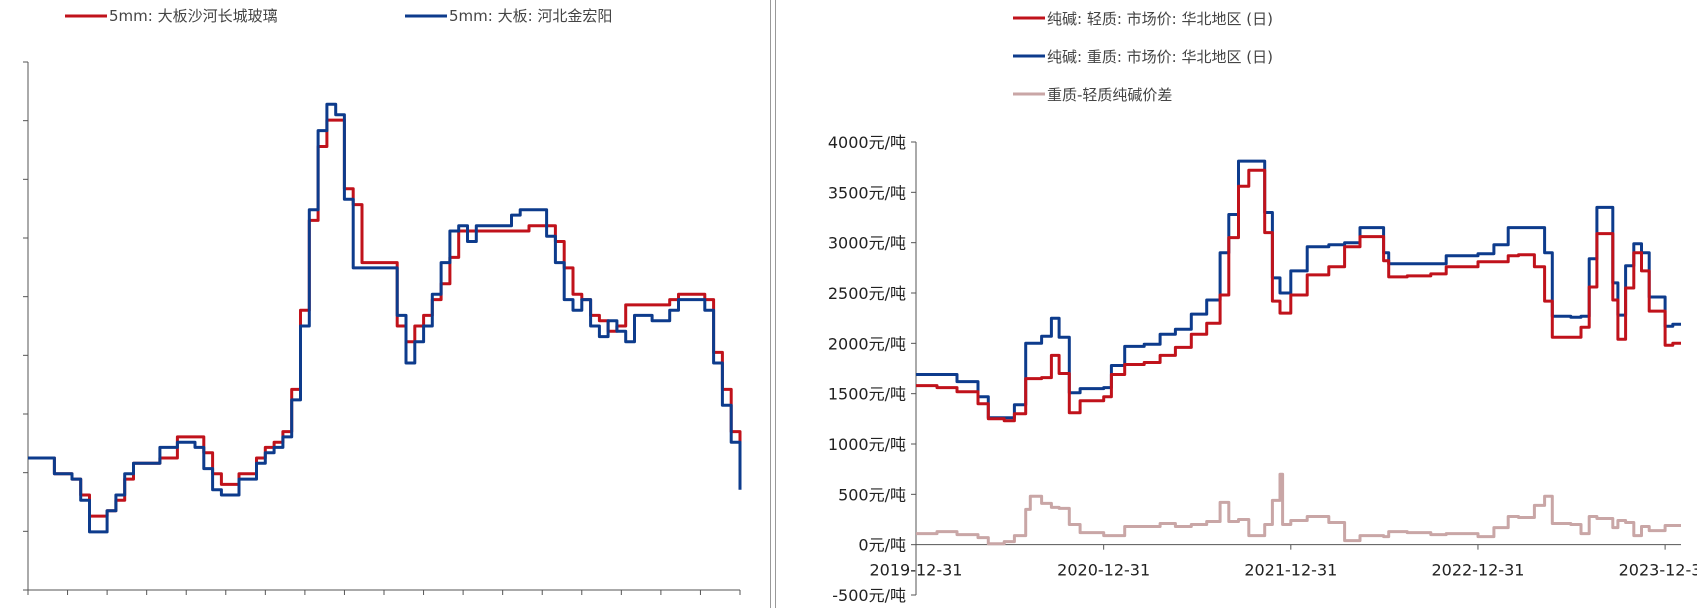 This screenshot has width=1697, height=608. What do you see at coordinates (867, 394) in the screenshot?
I see `y-tick-label: 1500元/吨` at bounding box center [867, 394].